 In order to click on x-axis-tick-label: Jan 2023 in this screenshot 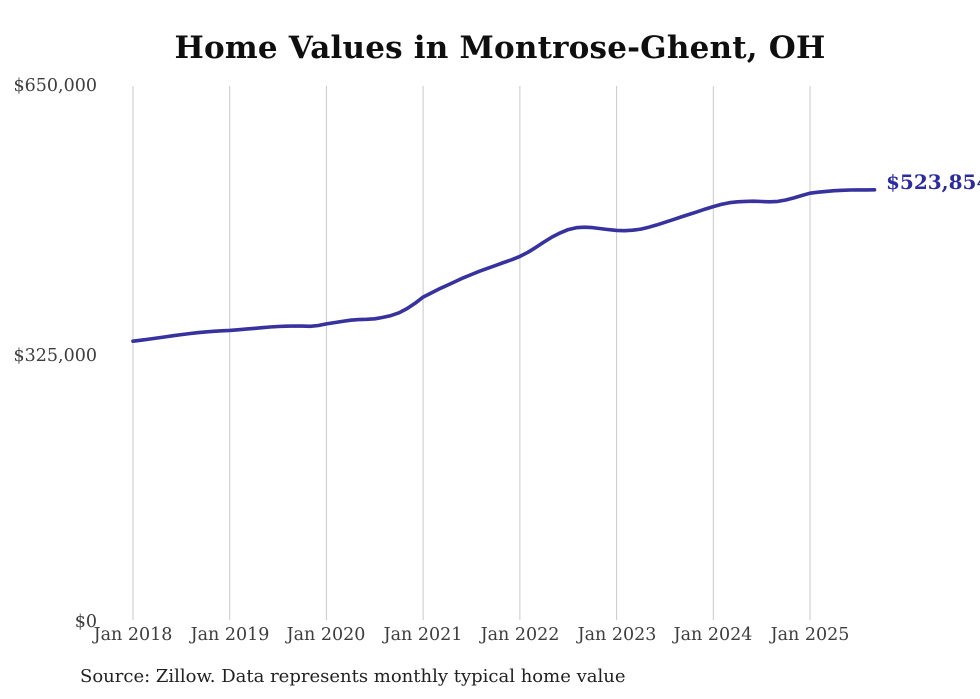, I will do `click(617, 635)`.